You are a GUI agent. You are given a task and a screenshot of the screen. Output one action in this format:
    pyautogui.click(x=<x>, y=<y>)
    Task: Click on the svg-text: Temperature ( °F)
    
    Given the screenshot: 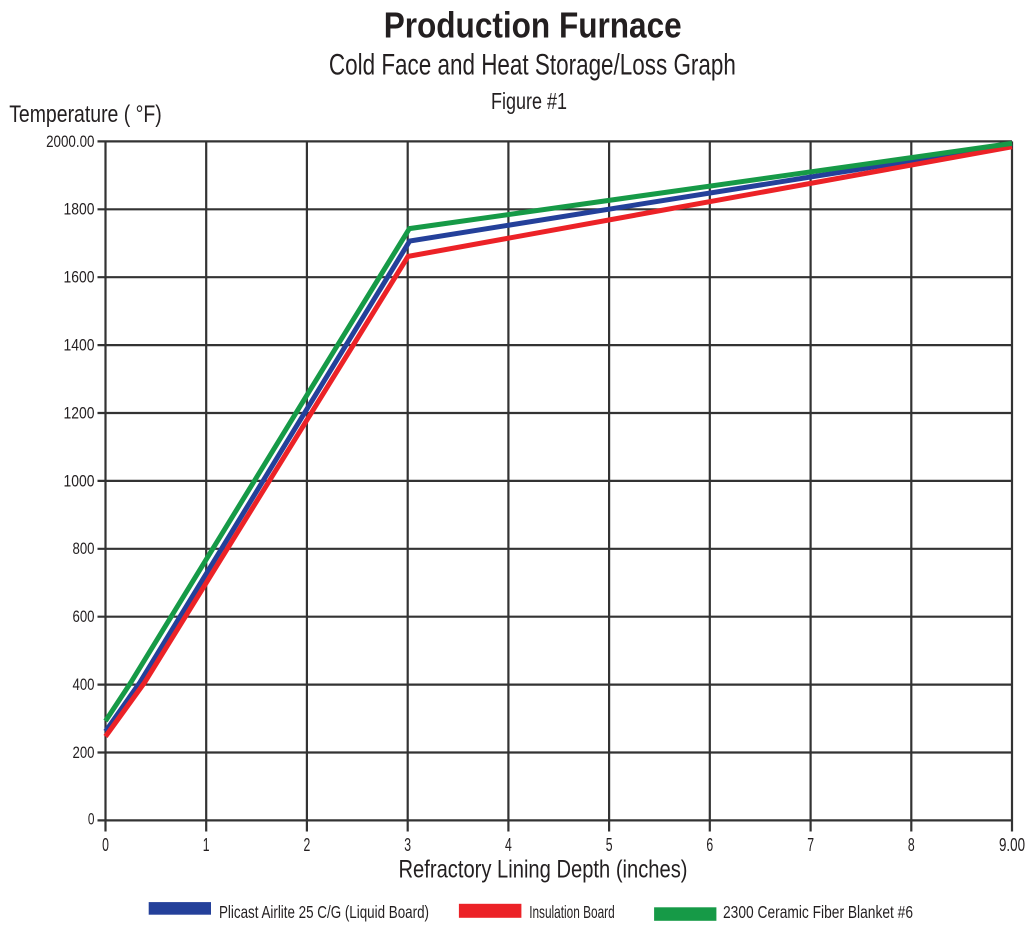 What is the action you would take?
    pyautogui.click(x=85, y=114)
    